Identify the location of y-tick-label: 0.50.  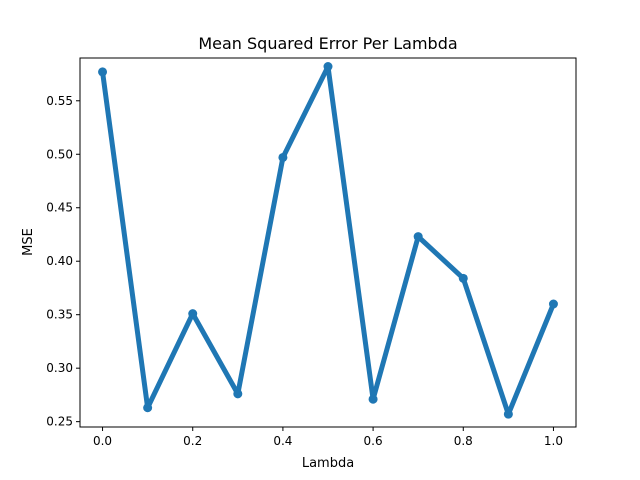
(59, 154).